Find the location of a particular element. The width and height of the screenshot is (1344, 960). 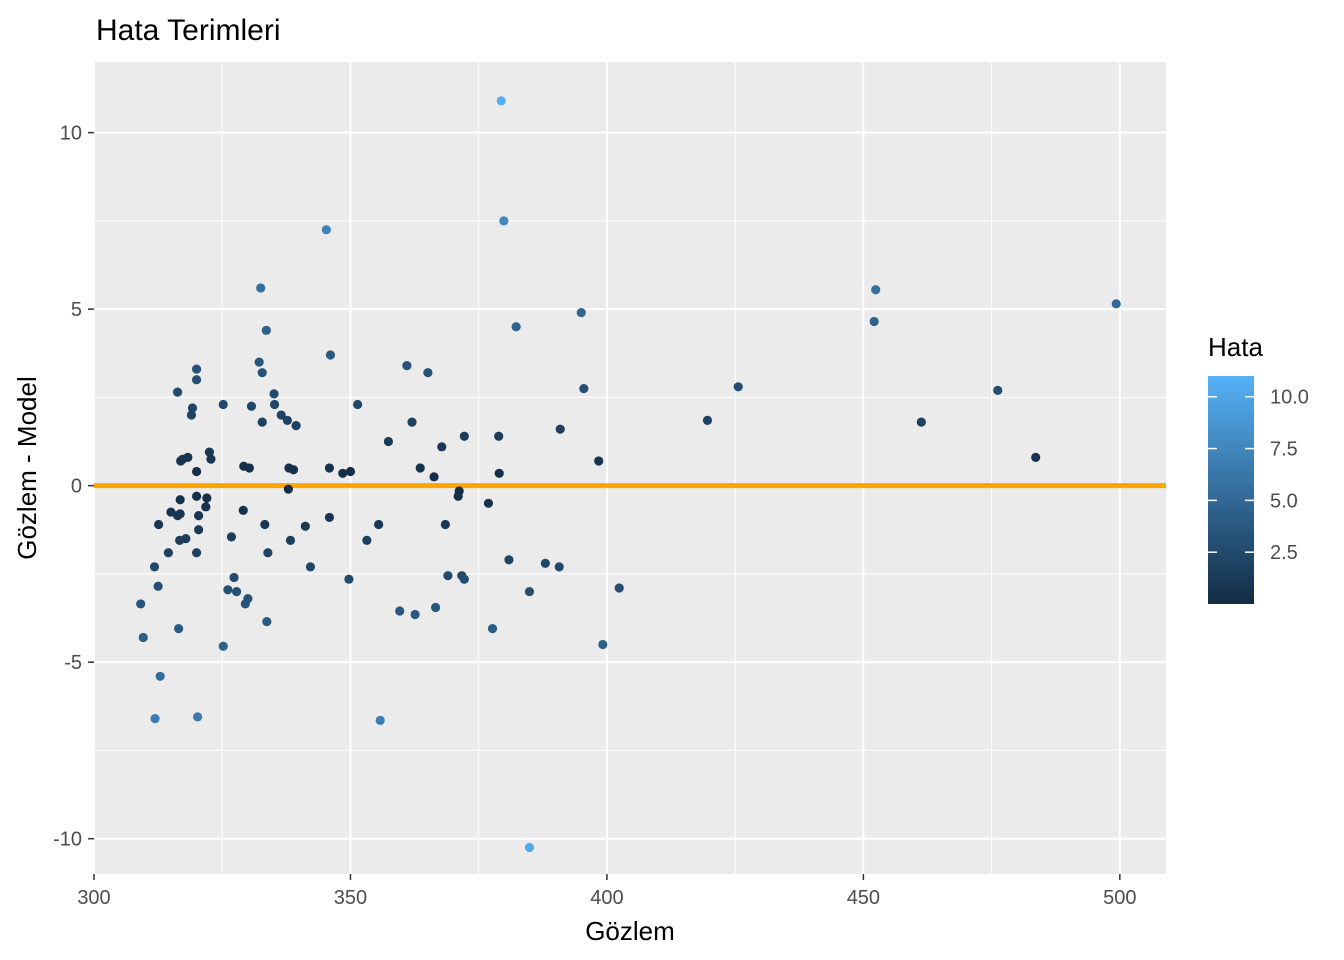

y-axis: -10 -5 0 5 10 is located at coordinates (73, 487).